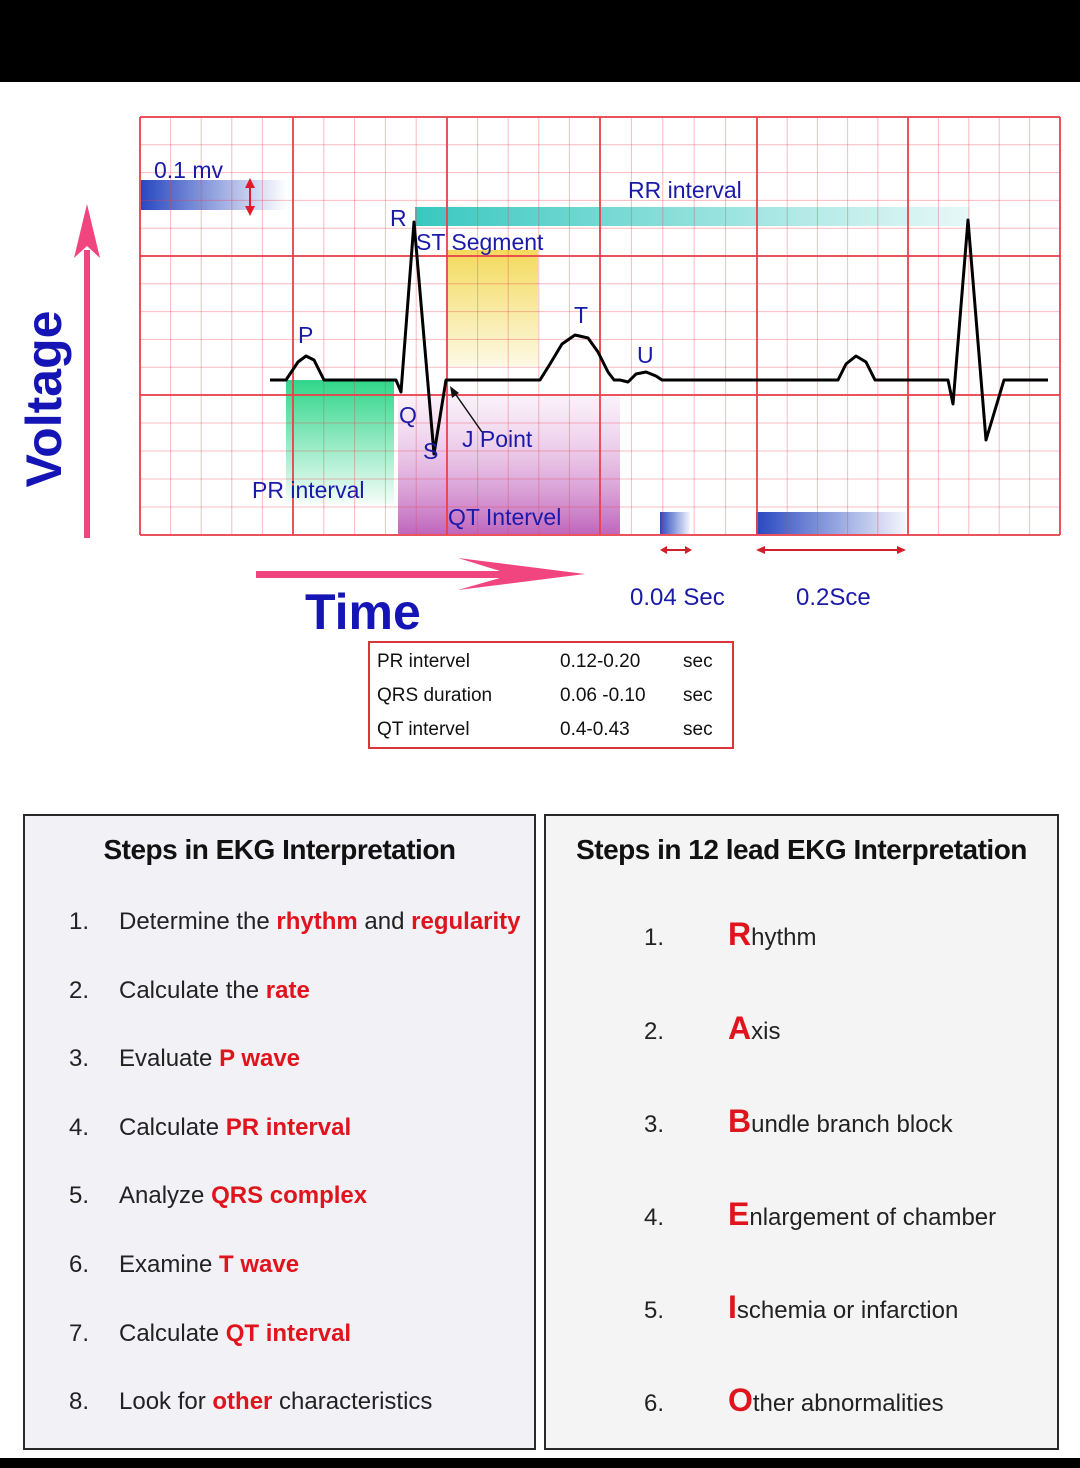  Describe the element at coordinates (540, 1463) in the screenshot. I see `bottom-black-bar` at that location.